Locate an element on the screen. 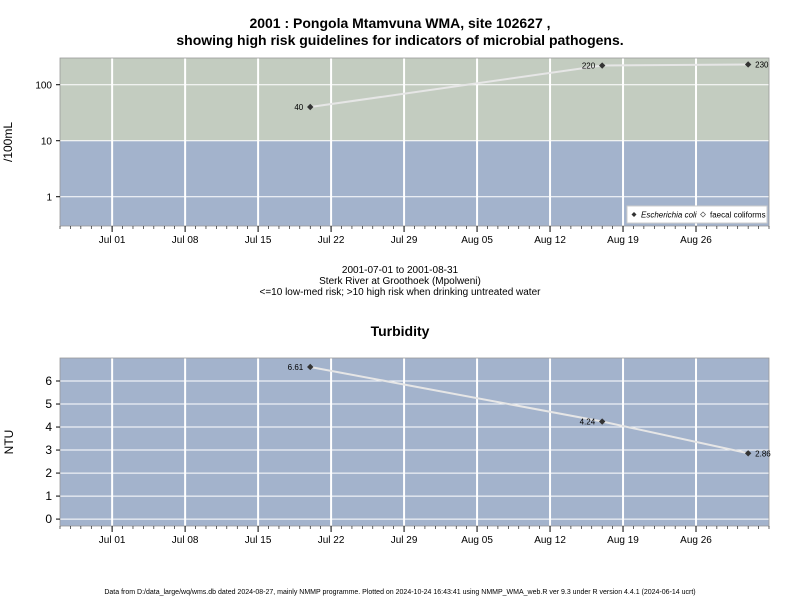 The height and width of the screenshot is (600, 800). legend-label-ecoli: Escherichia coli is located at coordinates (669, 215).